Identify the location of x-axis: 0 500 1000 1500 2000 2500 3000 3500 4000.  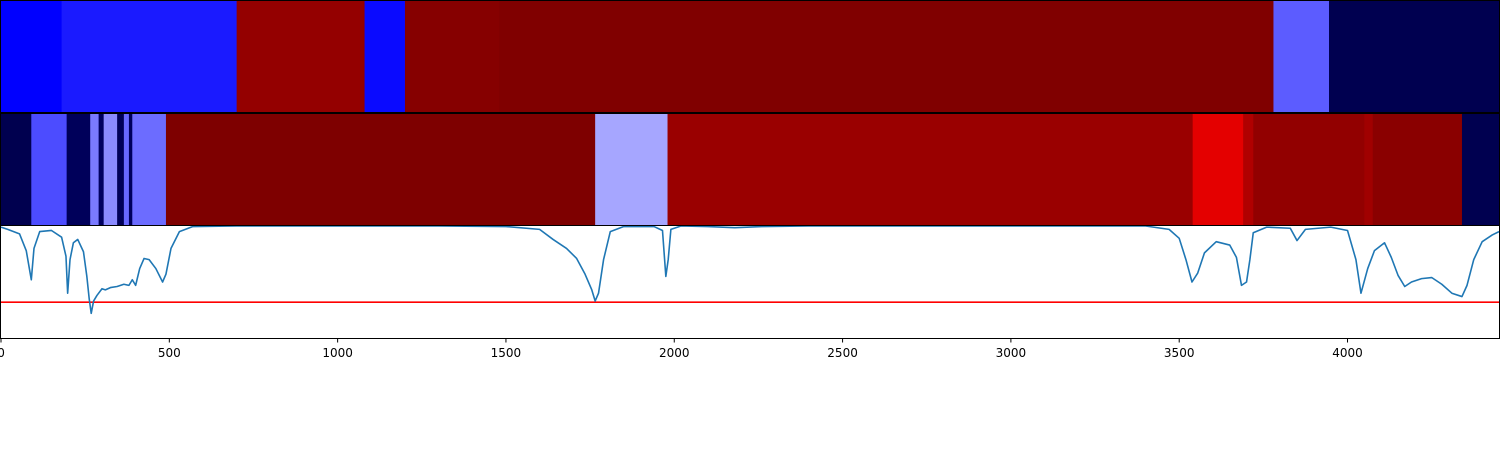
(681, 349).